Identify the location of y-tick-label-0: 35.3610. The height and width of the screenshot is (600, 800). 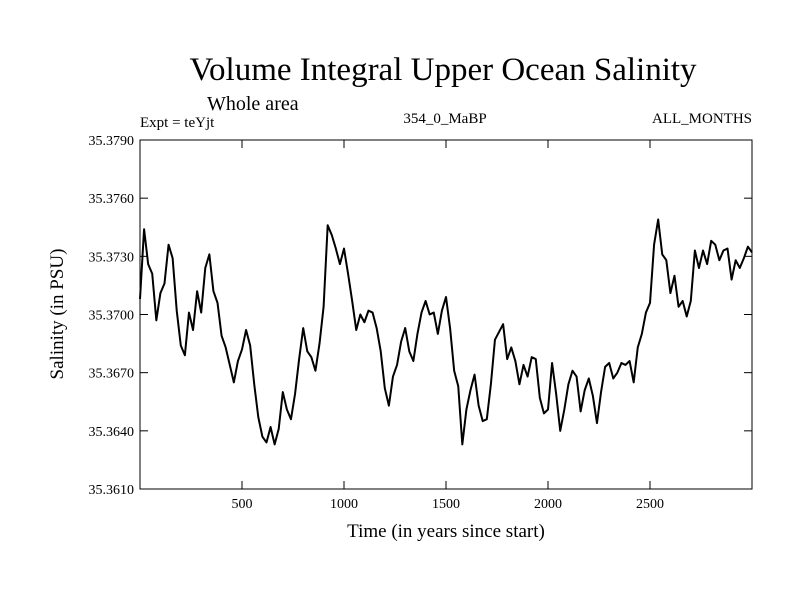
(112, 490).